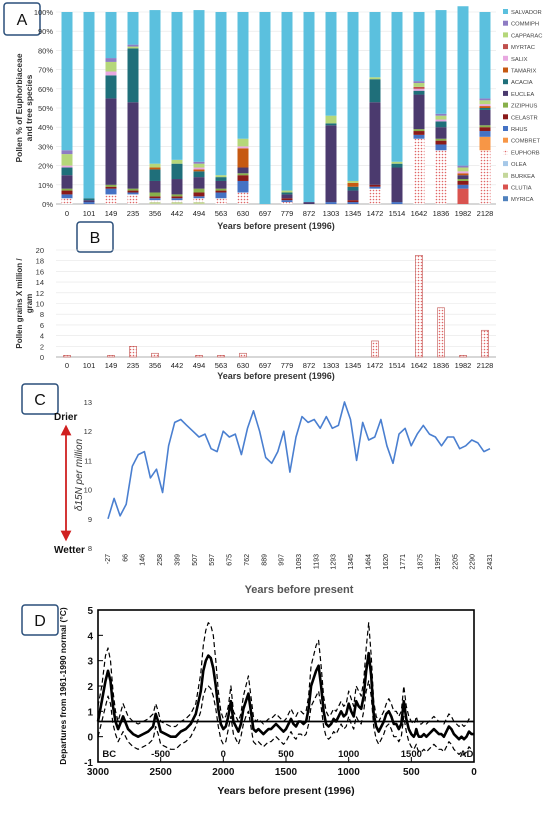 Image resolution: width=550 pixels, height=814 pixels. Describe the element at coordinates (368, 562) in the screenshot. I see `x-tick-c: 1464` at that location.